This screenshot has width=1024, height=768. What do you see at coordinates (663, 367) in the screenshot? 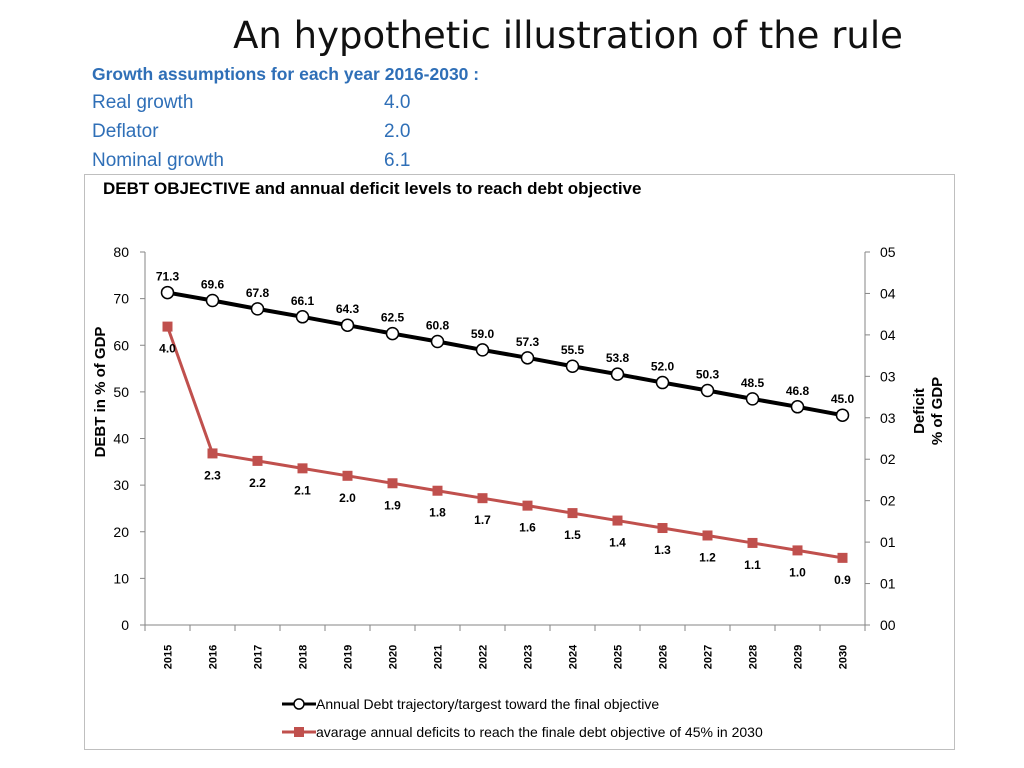
I see `debt-data-label: 52.0` at bounding box center [663, 367].